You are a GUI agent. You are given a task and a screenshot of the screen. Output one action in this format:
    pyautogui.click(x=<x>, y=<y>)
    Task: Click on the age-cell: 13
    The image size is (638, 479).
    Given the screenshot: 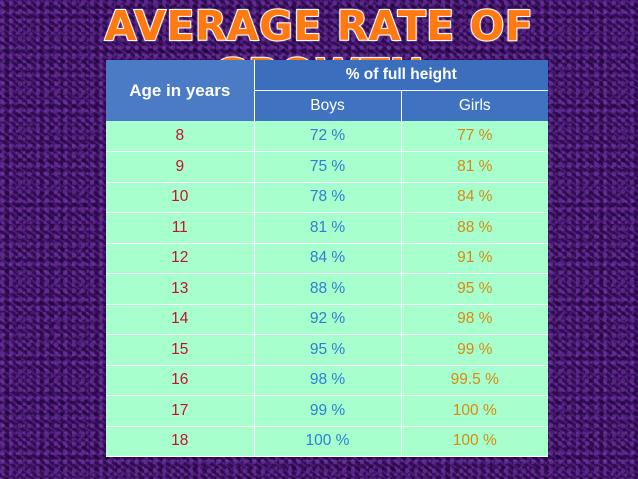 What is the action you would take?
    pyautogui.click(x=180, y=289)
    